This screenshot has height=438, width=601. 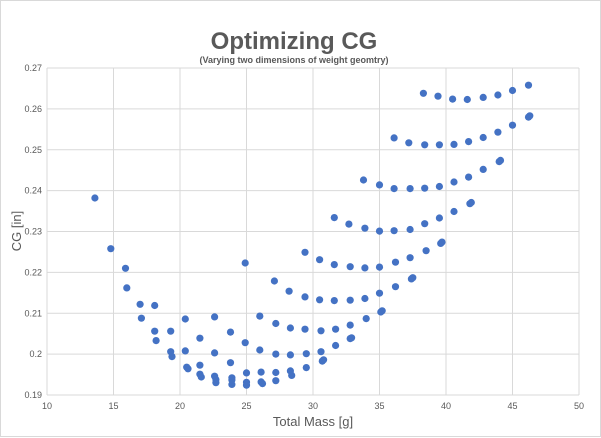 What do you see at coordinates (16, 231) in the screenshot?
I see `y-axis-title: CG [in]` at bounding box center [16, 231].